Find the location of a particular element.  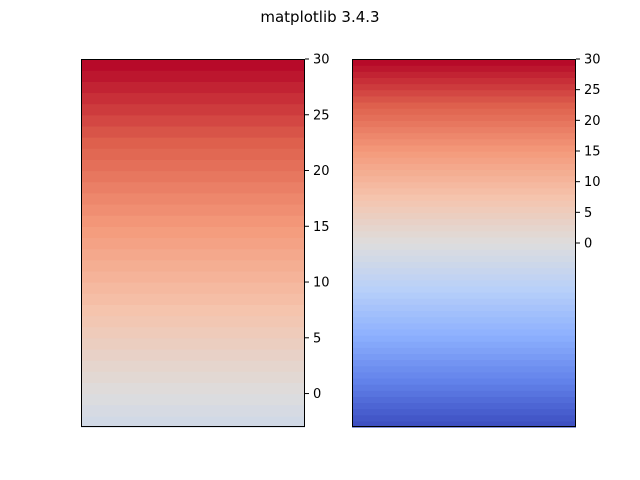

figure-suptitle: matplotlib 3.4.3 is located at coordinates (319, 17).